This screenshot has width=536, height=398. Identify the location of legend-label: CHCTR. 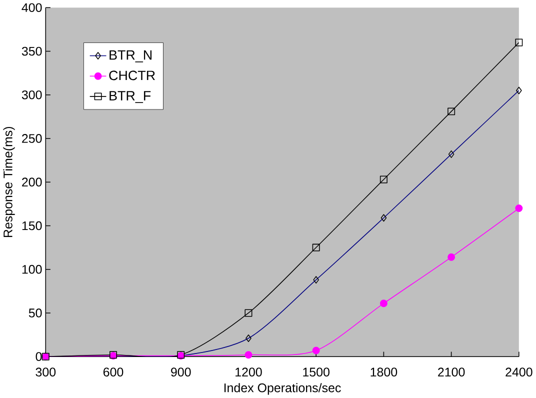
(132, 75).